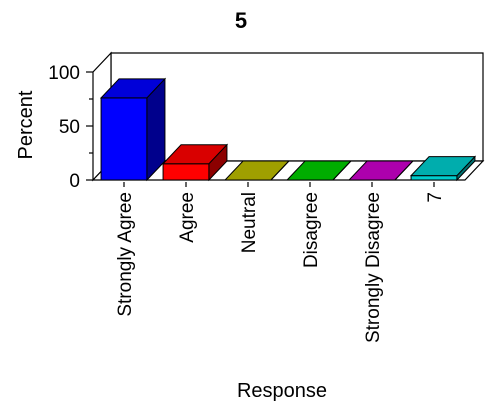 Image resolution: width=489 pixels, height=409 pixels. Describe the element at coordinates (249, 222) in the screenshot. I see `category-label-2: Neutral` at that location.